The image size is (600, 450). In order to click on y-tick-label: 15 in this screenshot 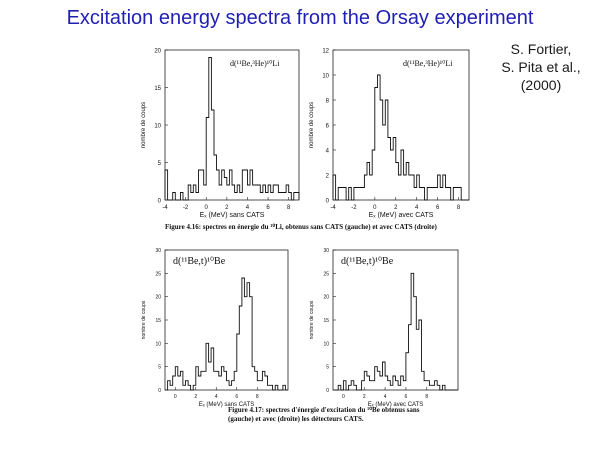, I will do `click(157, 89)`.